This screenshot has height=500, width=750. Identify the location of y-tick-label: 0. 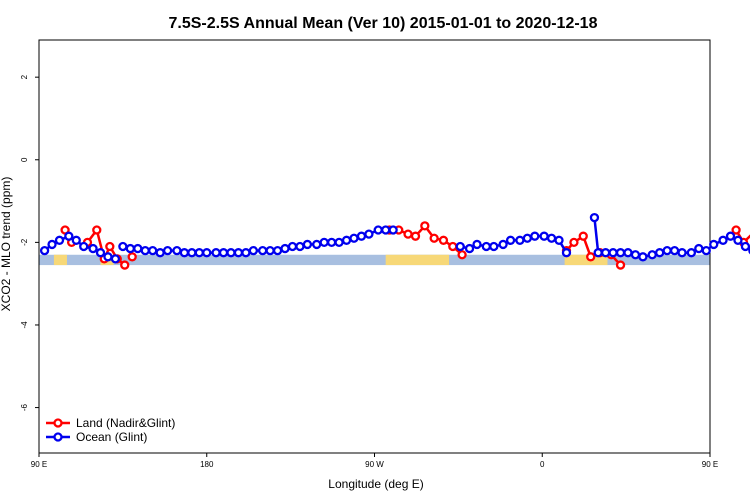
(24, 159).